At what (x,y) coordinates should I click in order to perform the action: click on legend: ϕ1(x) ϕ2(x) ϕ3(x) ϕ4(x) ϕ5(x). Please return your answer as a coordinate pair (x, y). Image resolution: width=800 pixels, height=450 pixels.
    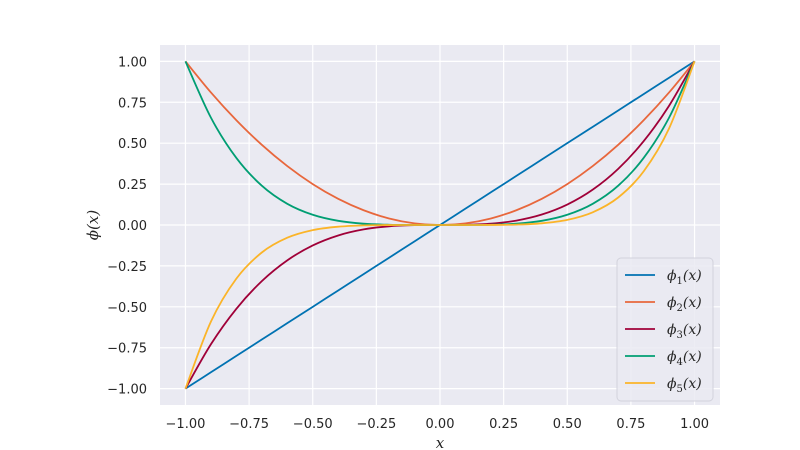
    Looking at the image, I should click on (665, 329).